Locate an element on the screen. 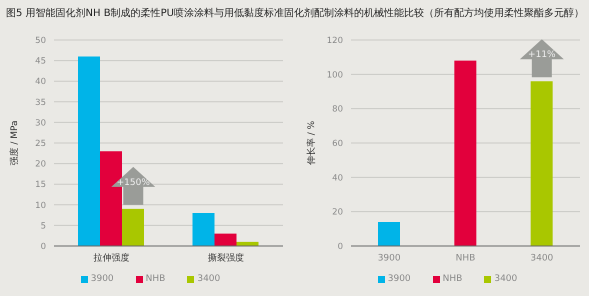 Image resolution: width=589 pixels, height=296 pixels. annotation: +150% is located at coordinates (133, 183).